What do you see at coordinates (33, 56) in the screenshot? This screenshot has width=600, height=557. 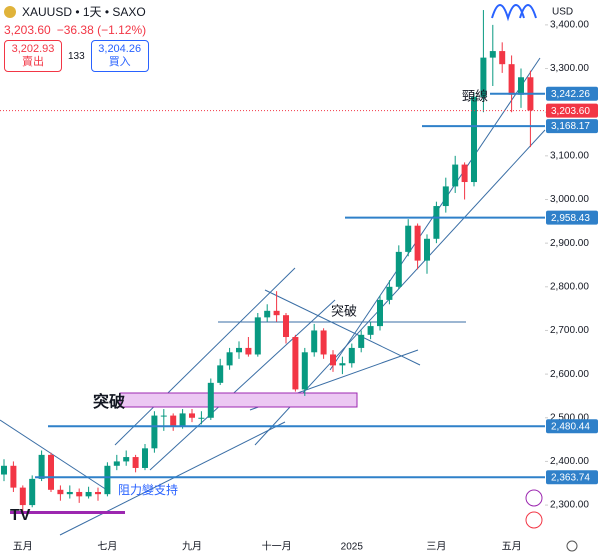 I see `sell-button: 3,202.93 賣出` at bounding box center [33, 56].